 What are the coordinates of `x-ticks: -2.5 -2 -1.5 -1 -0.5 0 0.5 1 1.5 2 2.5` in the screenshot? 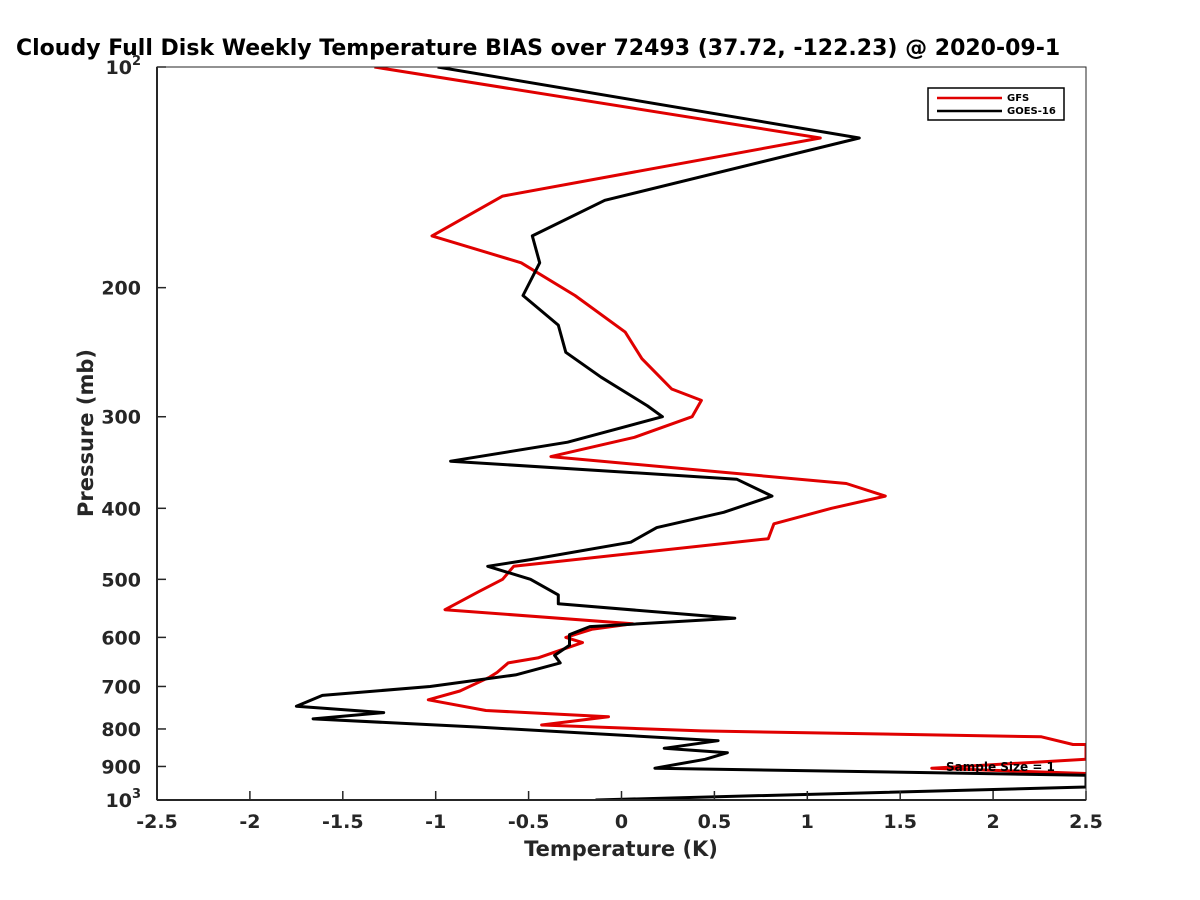 It's located at (619, 812).